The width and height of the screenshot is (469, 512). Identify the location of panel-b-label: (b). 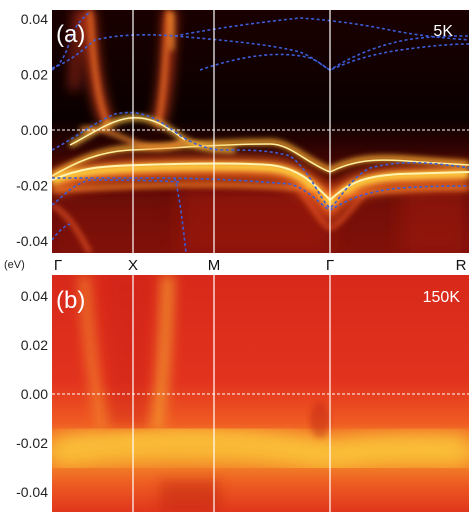
(70, 300).